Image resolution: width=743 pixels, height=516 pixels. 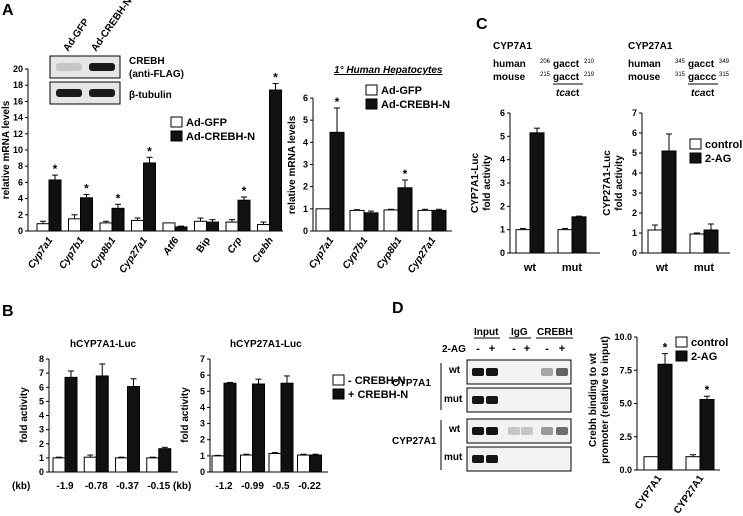 What do you see at coordinates (378, 395) in the screenshot?
I see `b-legend-label: + CREBH-N` at bounding box center [378, 395].